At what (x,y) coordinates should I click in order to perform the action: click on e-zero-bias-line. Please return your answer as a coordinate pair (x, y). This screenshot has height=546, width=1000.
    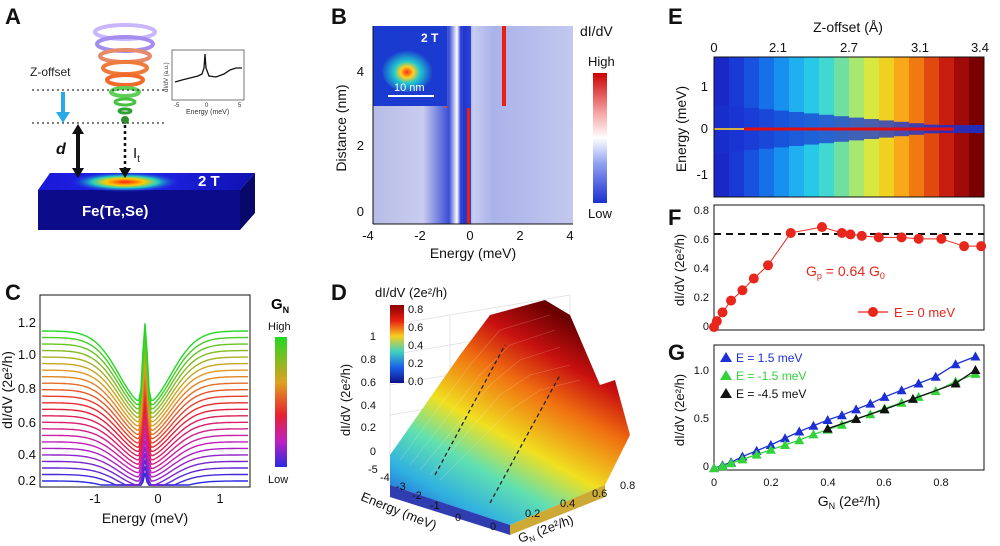
    Looking at the image, I should click on (849, 129).